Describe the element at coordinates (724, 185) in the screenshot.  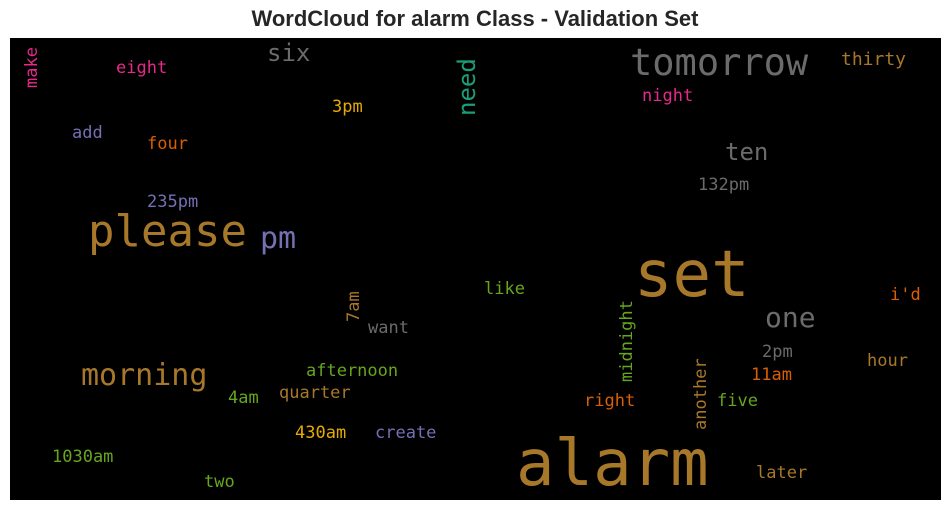
I see `word-132pm: 132pm` at that location.